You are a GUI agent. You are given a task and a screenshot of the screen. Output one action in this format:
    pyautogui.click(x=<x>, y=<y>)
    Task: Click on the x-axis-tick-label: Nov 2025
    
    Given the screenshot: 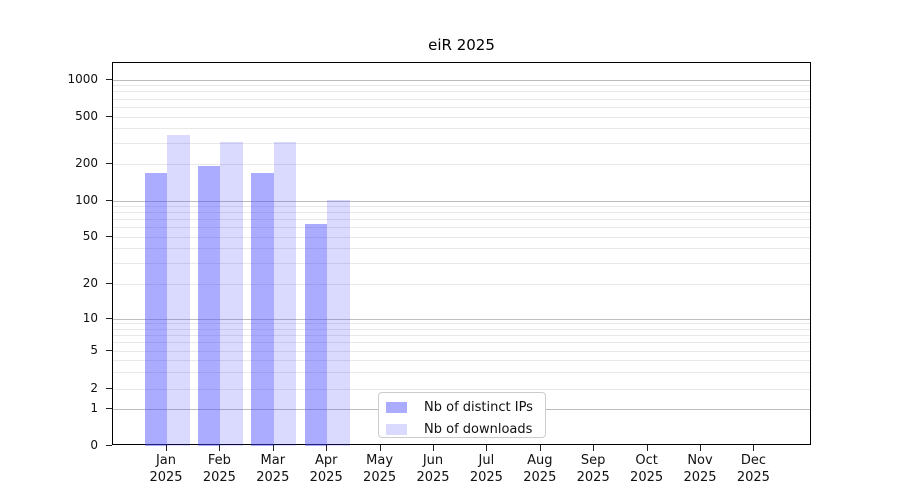 What is the action you would take?
    pyautogui.click(x=700, y=469)
    